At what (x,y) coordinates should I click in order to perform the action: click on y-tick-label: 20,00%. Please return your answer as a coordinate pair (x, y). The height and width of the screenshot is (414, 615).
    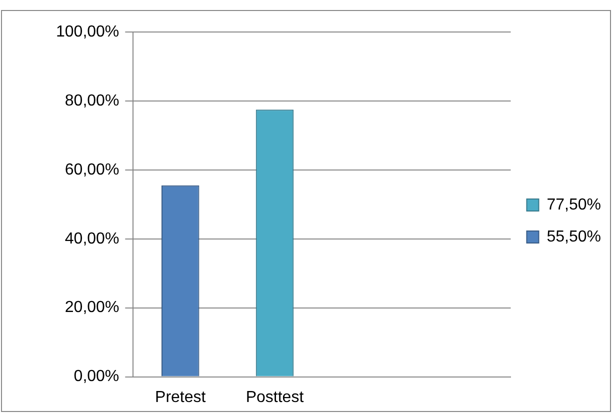
    Looking at the image, I should click on (92, 307).